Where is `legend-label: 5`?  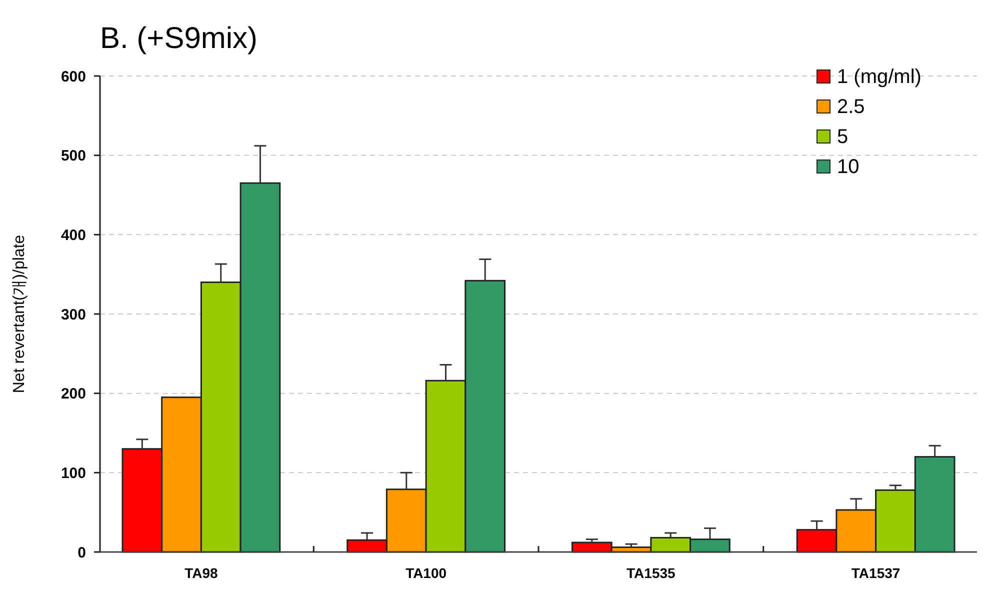
legend-label: 5 is located at coordinates (842, 137).